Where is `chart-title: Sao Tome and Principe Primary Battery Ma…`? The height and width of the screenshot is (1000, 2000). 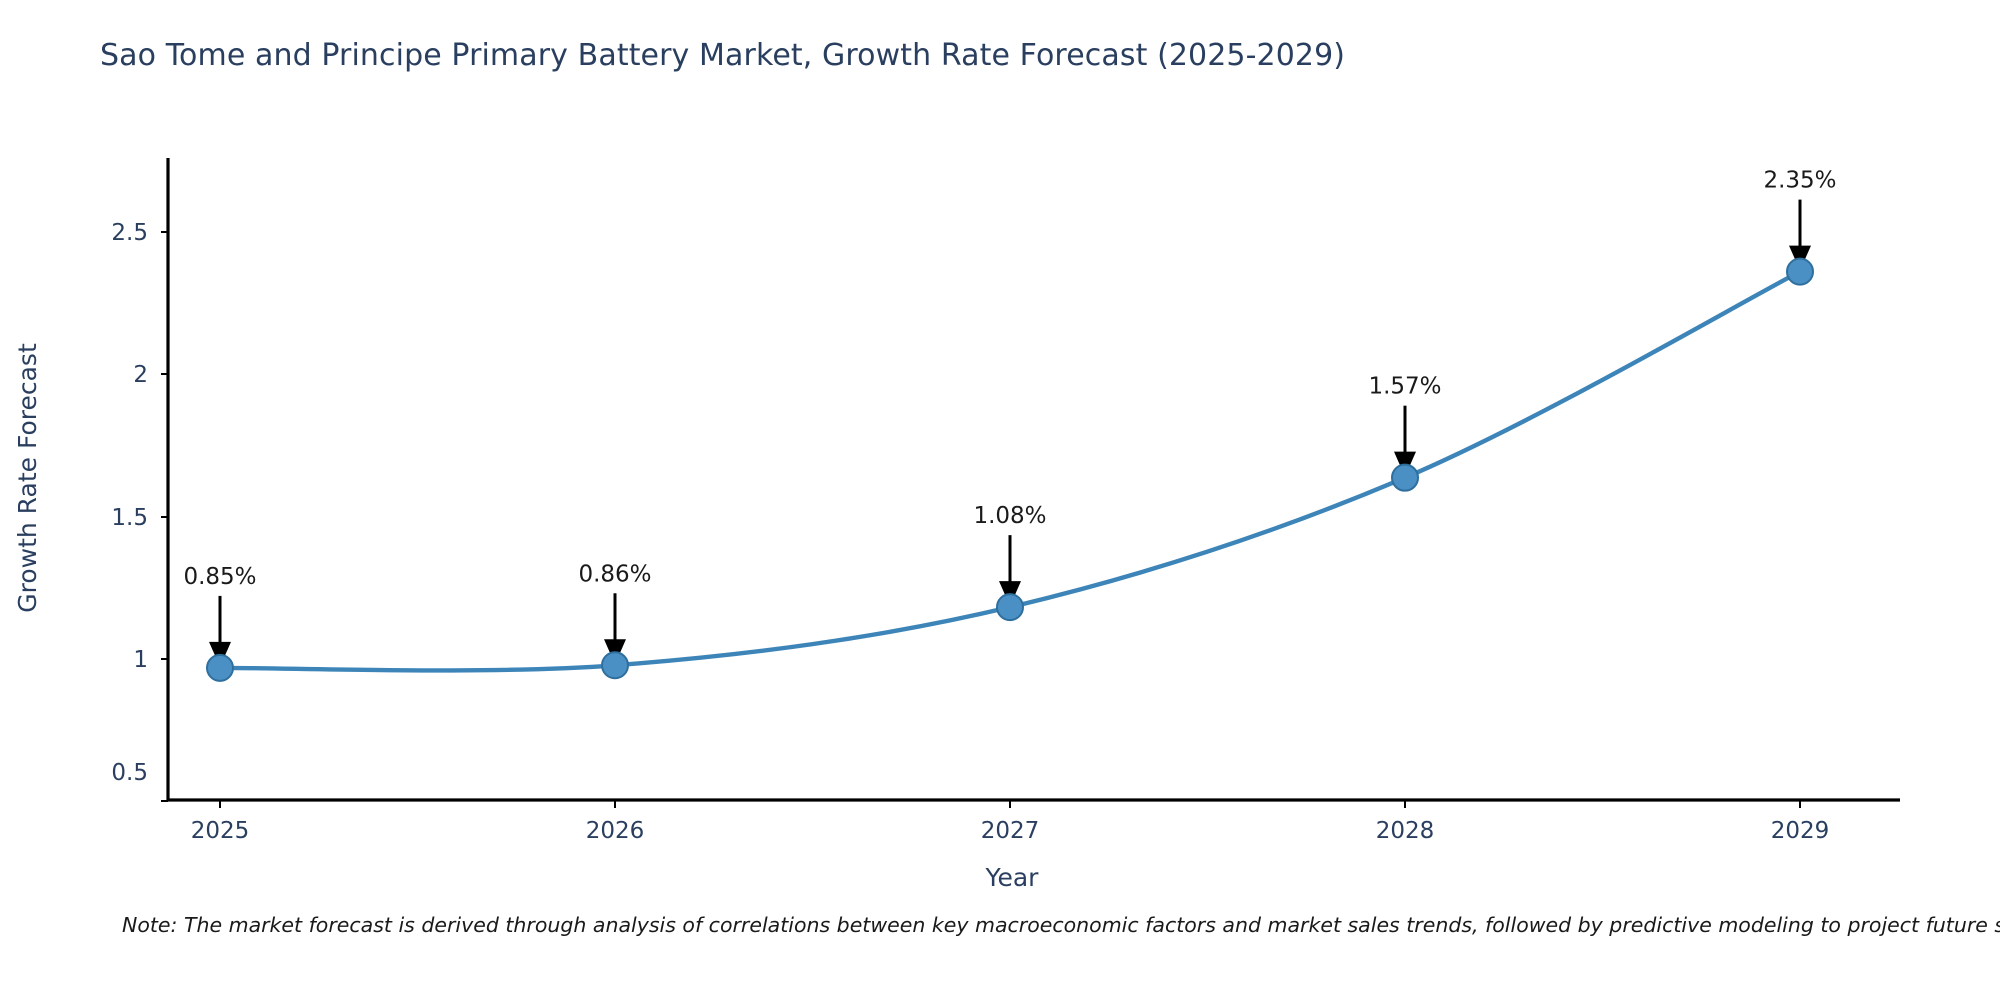 chart-title: Sao Tome and Principe Primary Battery Ma… is located at coordinates (723, 55).